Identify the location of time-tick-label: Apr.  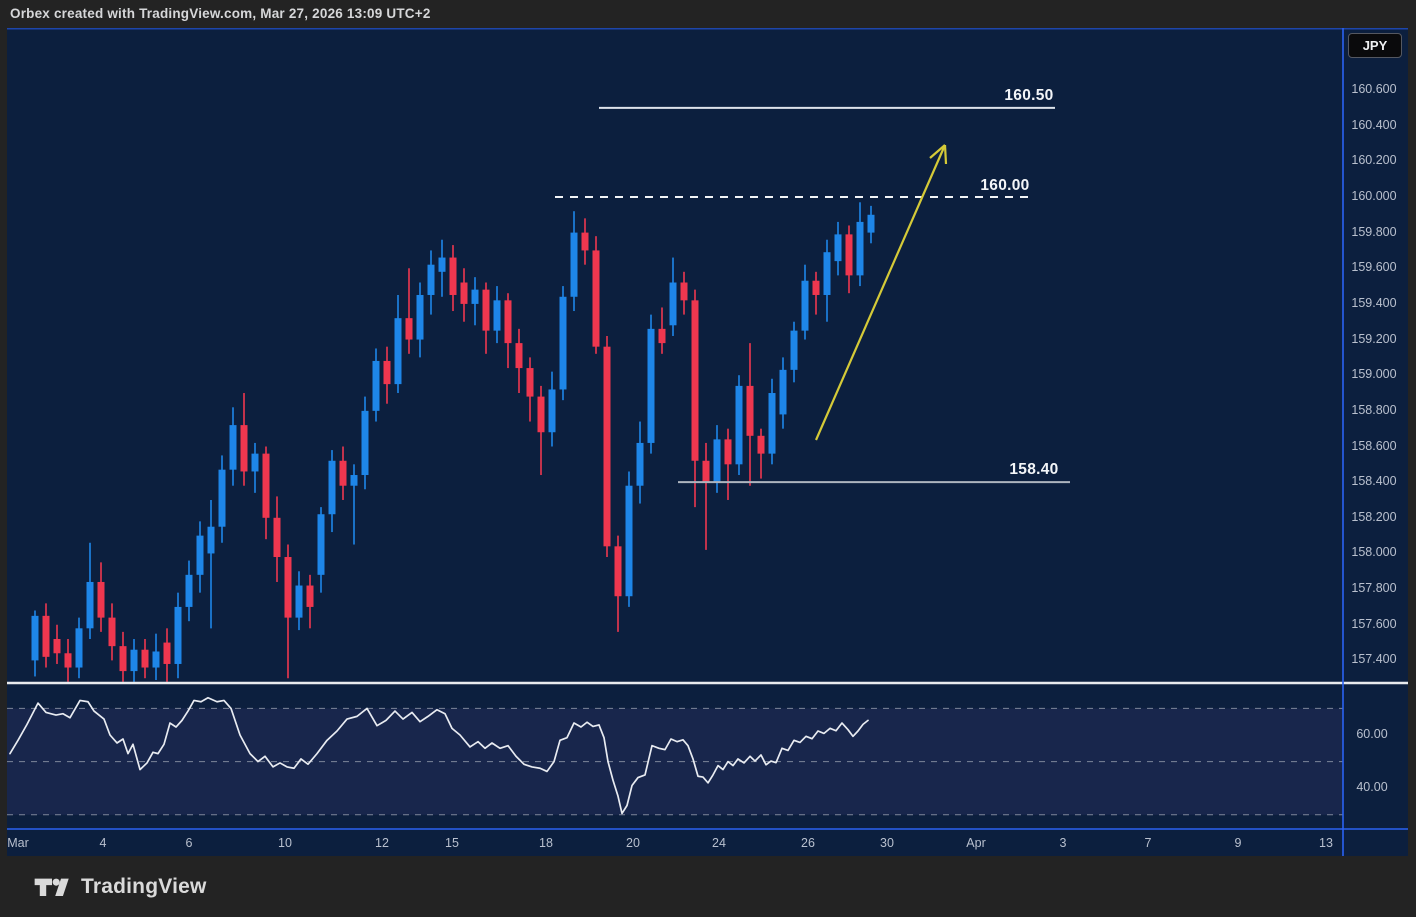
(976, 843).